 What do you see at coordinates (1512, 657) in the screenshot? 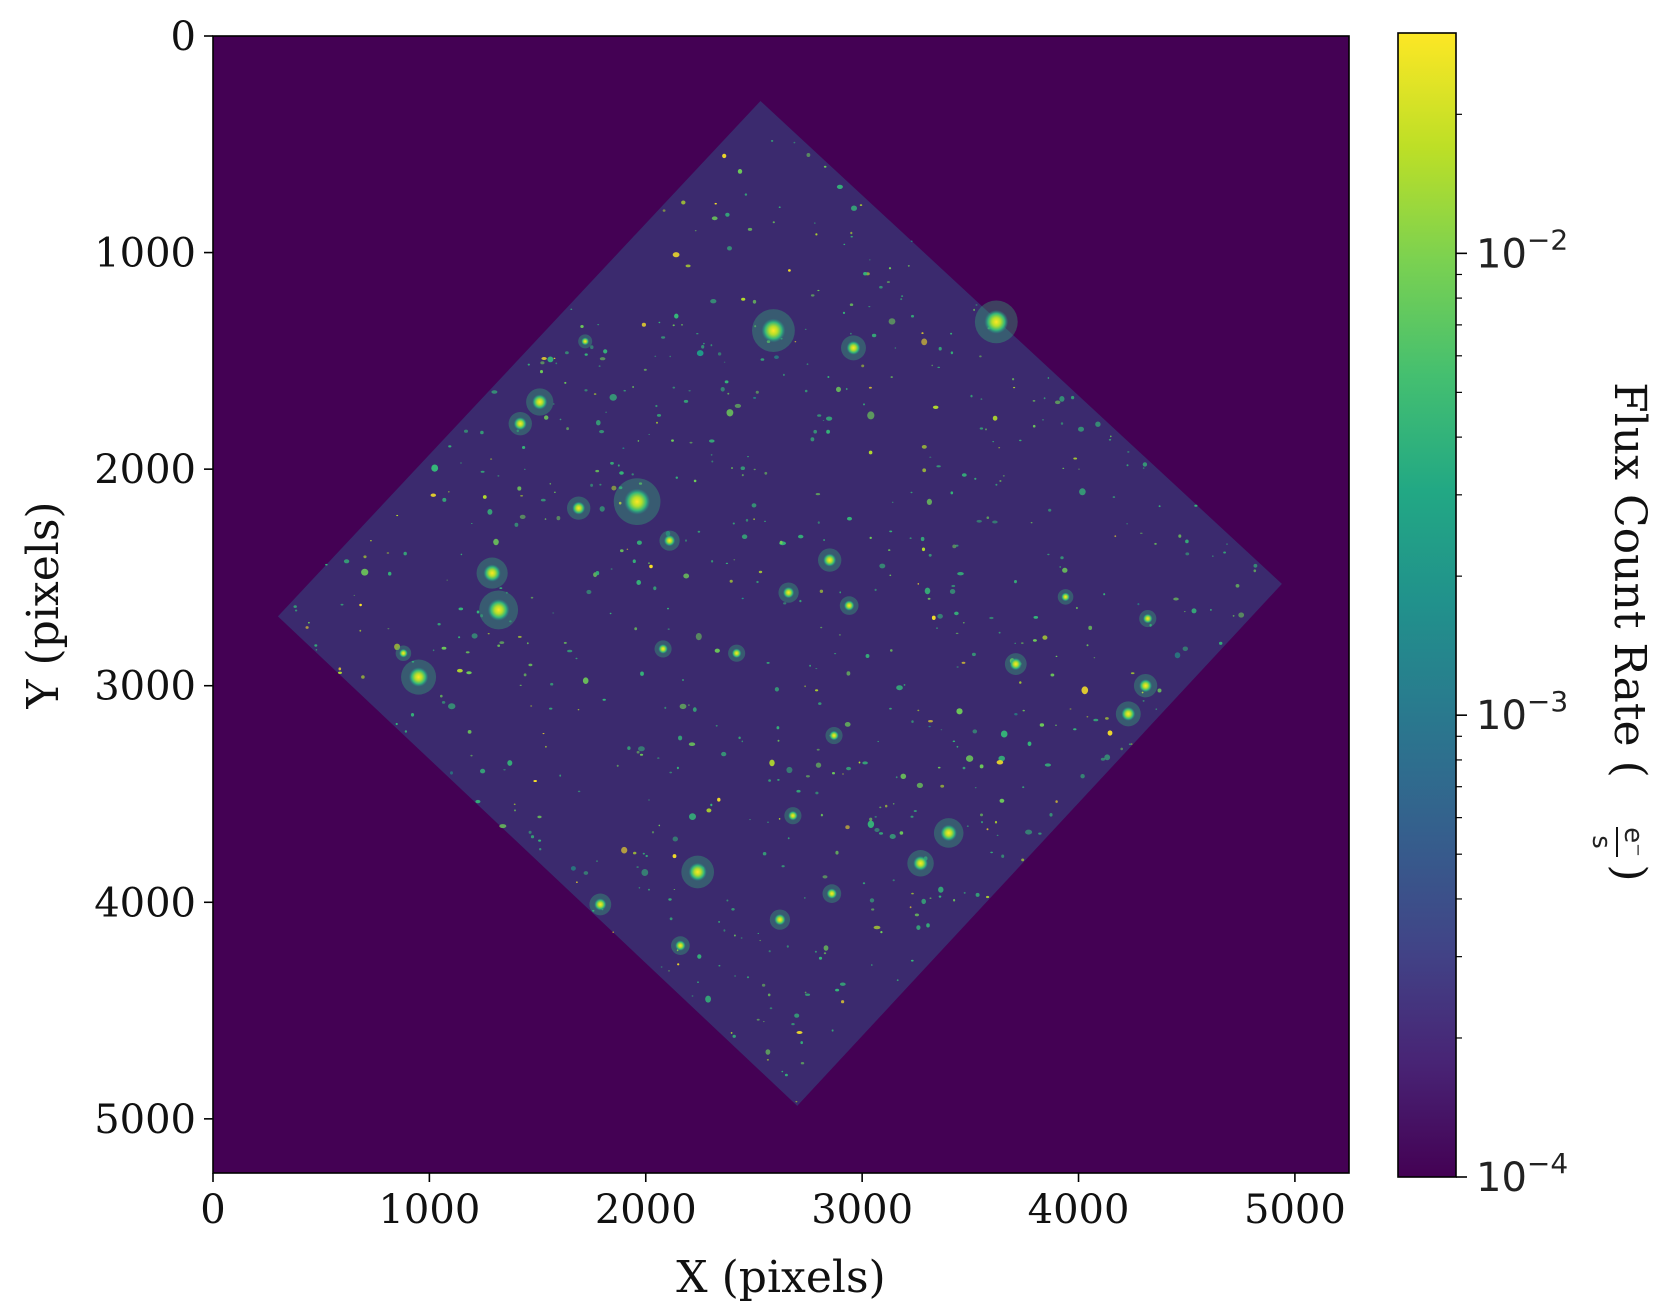
I see `colorbar-ticks: 10−4 10−3 10−2` at bounding box center [1512, 657].